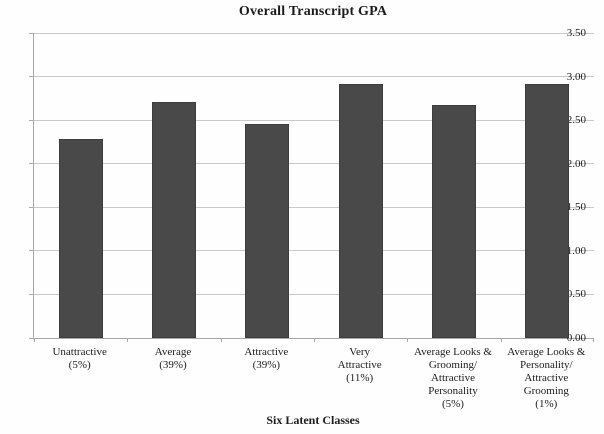 Image resolution: width=604 pixels, height=434 pixels. What do you see at coordinates (546, 404) in the screenshot?
I see `x-tick-label-line: (1%)` at bounding box center [546, 404].